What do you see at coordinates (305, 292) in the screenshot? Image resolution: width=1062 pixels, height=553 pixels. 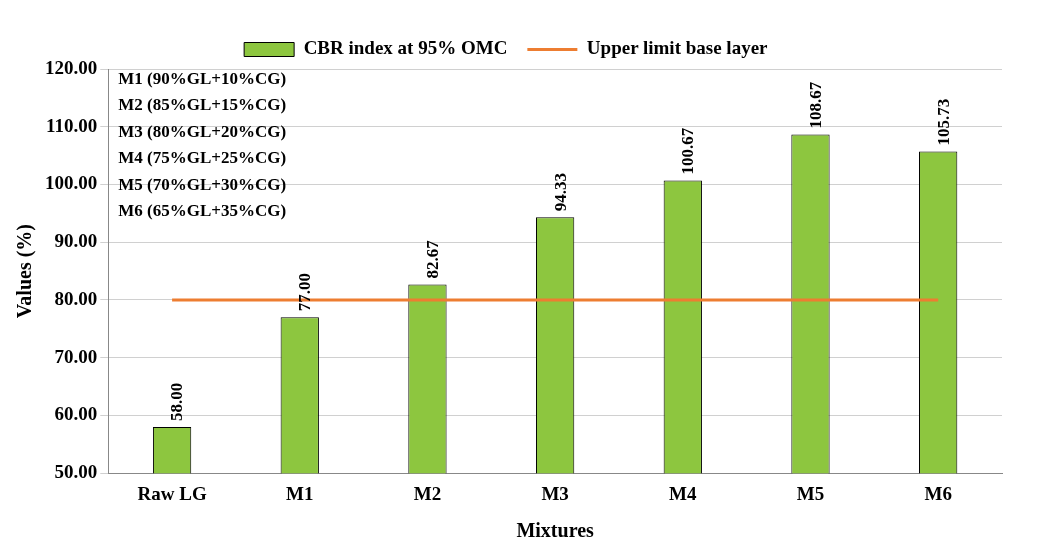 I see `data-label: 77.00` at bounding box center [305, 292].